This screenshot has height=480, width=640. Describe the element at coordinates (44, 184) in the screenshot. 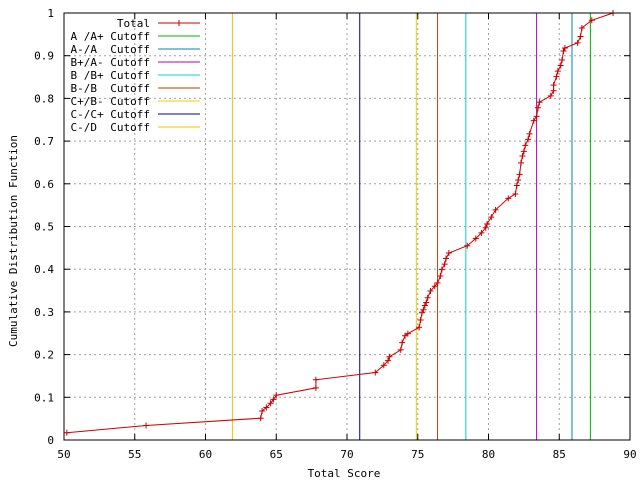

I see `y-tick-label: 0.6` at that location.